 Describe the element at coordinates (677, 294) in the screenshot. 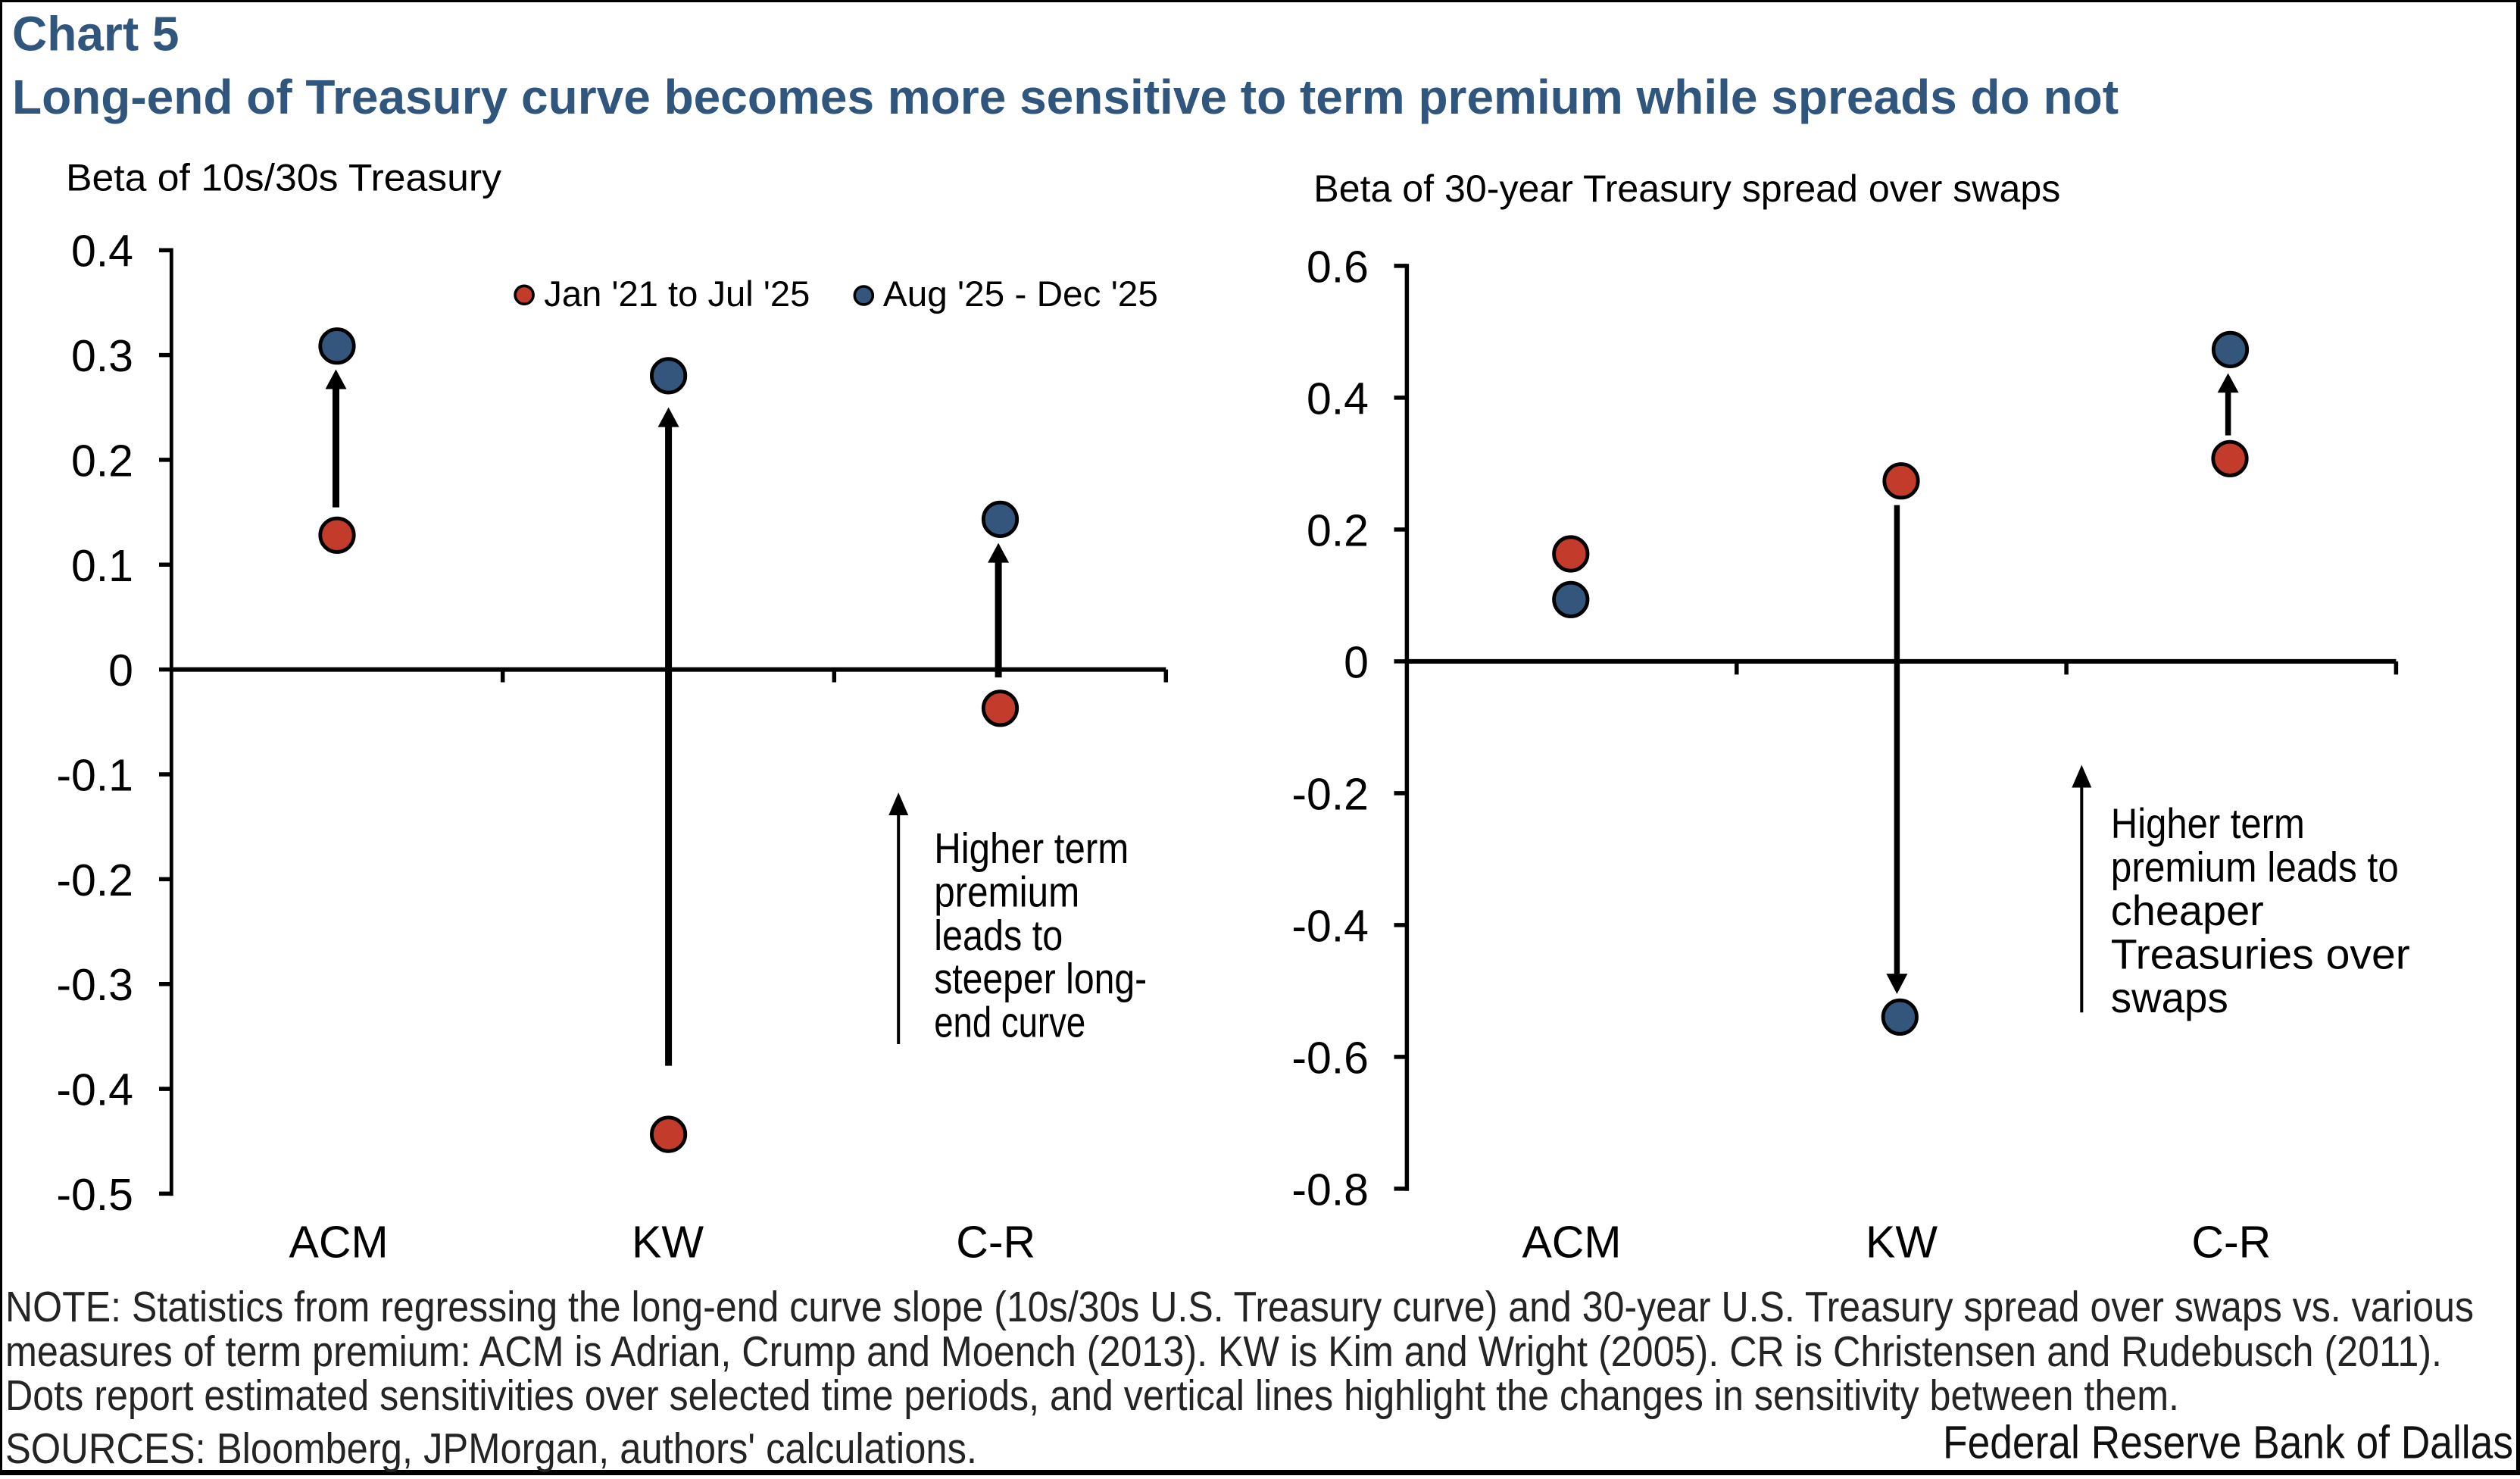

I see `svg-text: Jan '21 to Jul '25` at that location.